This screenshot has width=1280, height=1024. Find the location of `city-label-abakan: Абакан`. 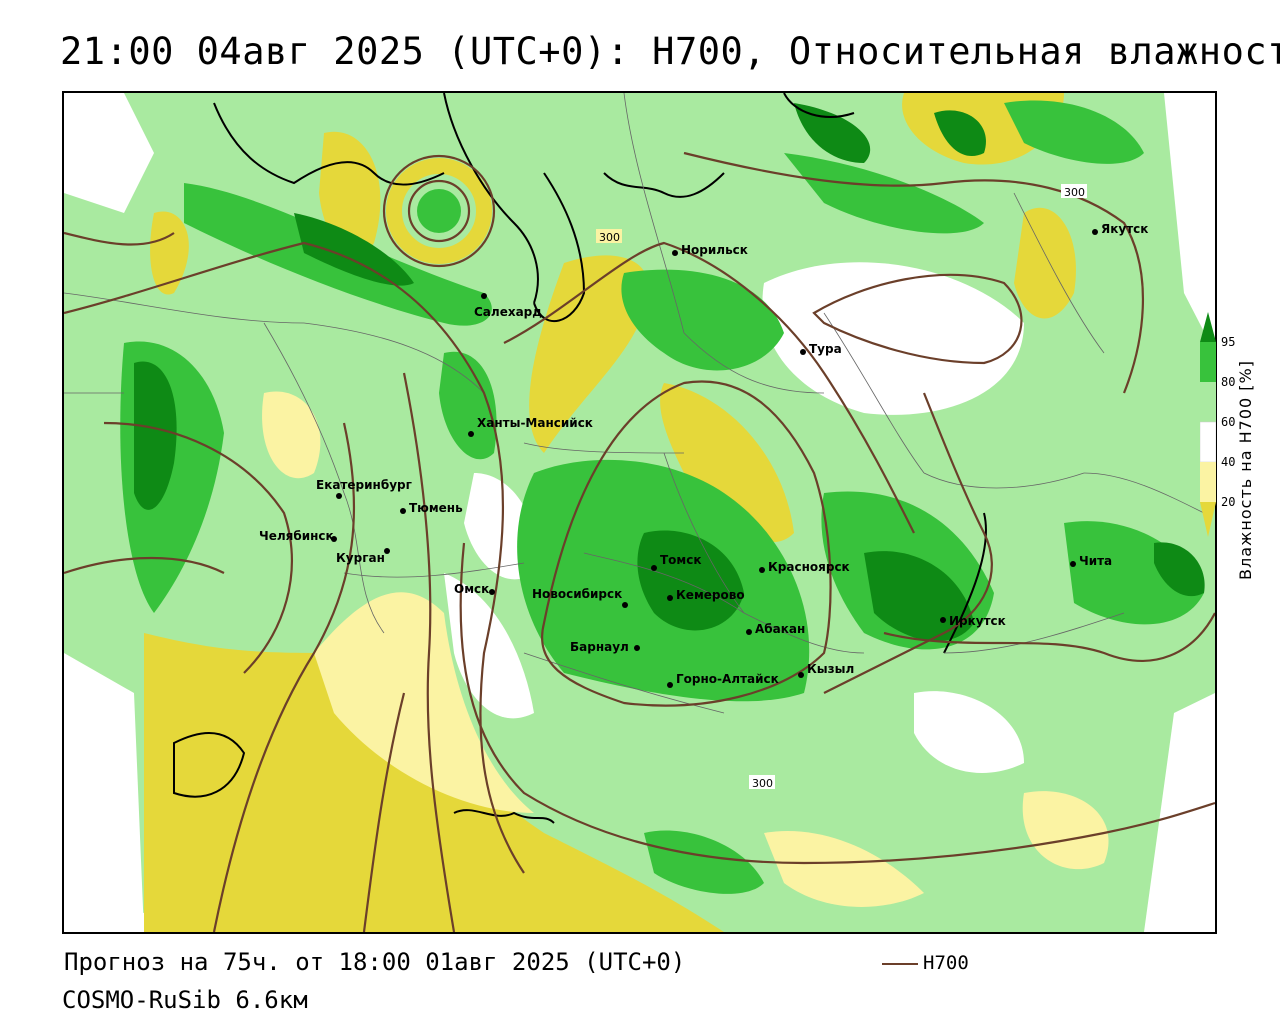

city-label-abakan: Абакан is located at coordinates (780, 629).